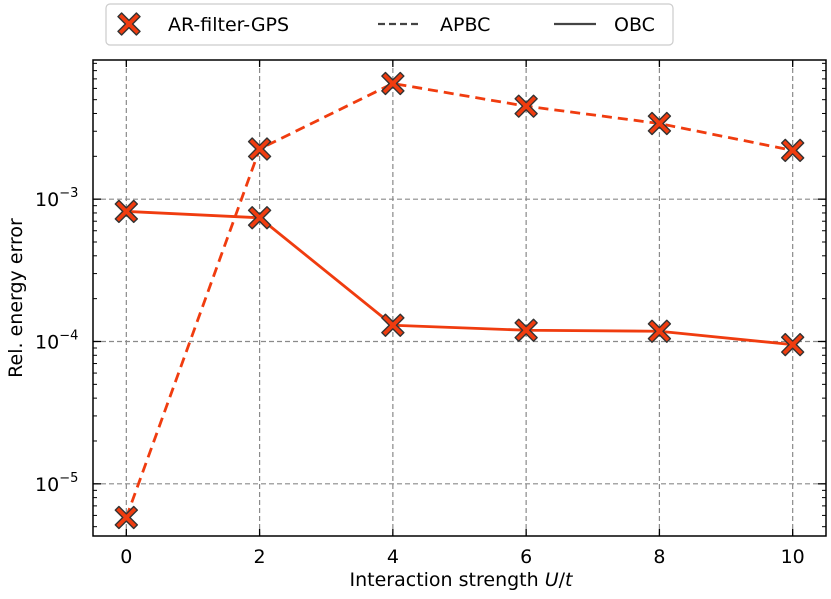  What do you see at coordinates (260, 557) in the screenshot?
I see `x-tick-label: 2` at bounding box center [260, 557].